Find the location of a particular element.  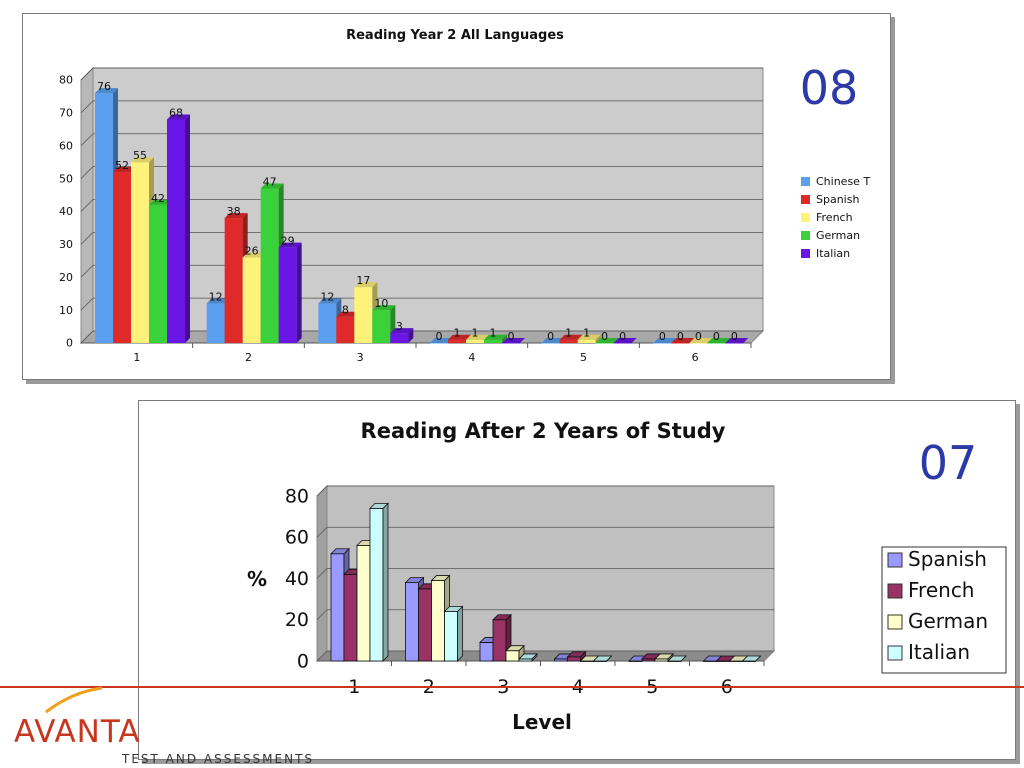

legend: Chinese T Spanish French German Italian is located at coordinates (835, 217).